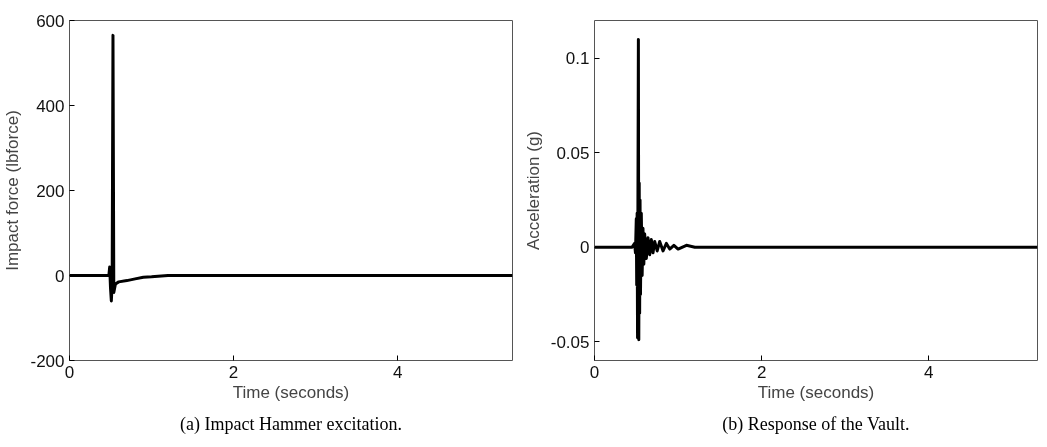 The image size is (1047, 447). What do you see at coordinates (816, 424) in the screenshot?
I see `text: (b) Response of the Vault.` at bounding box center [816, 424].